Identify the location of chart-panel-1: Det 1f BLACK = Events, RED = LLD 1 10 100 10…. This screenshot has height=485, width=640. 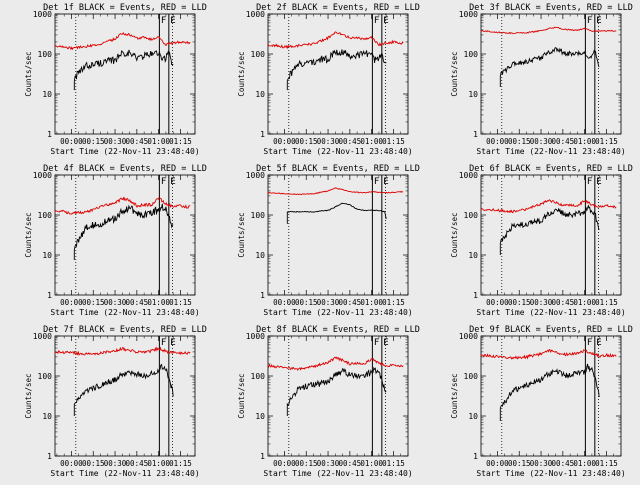
(115, 79).